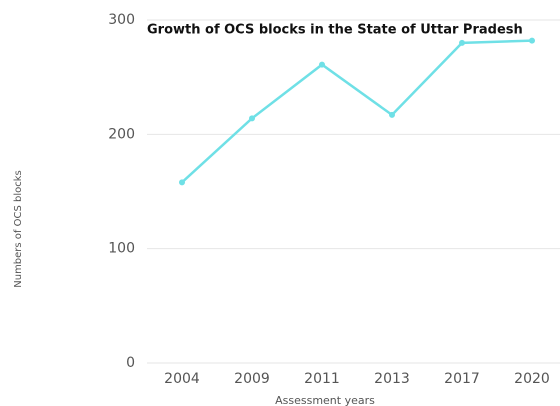 The image size is (560, 406). What do you see at coordinates (462, 379) in the screenshot?
I see `x-tick-label: 2017` at bounding box center [462, 379].